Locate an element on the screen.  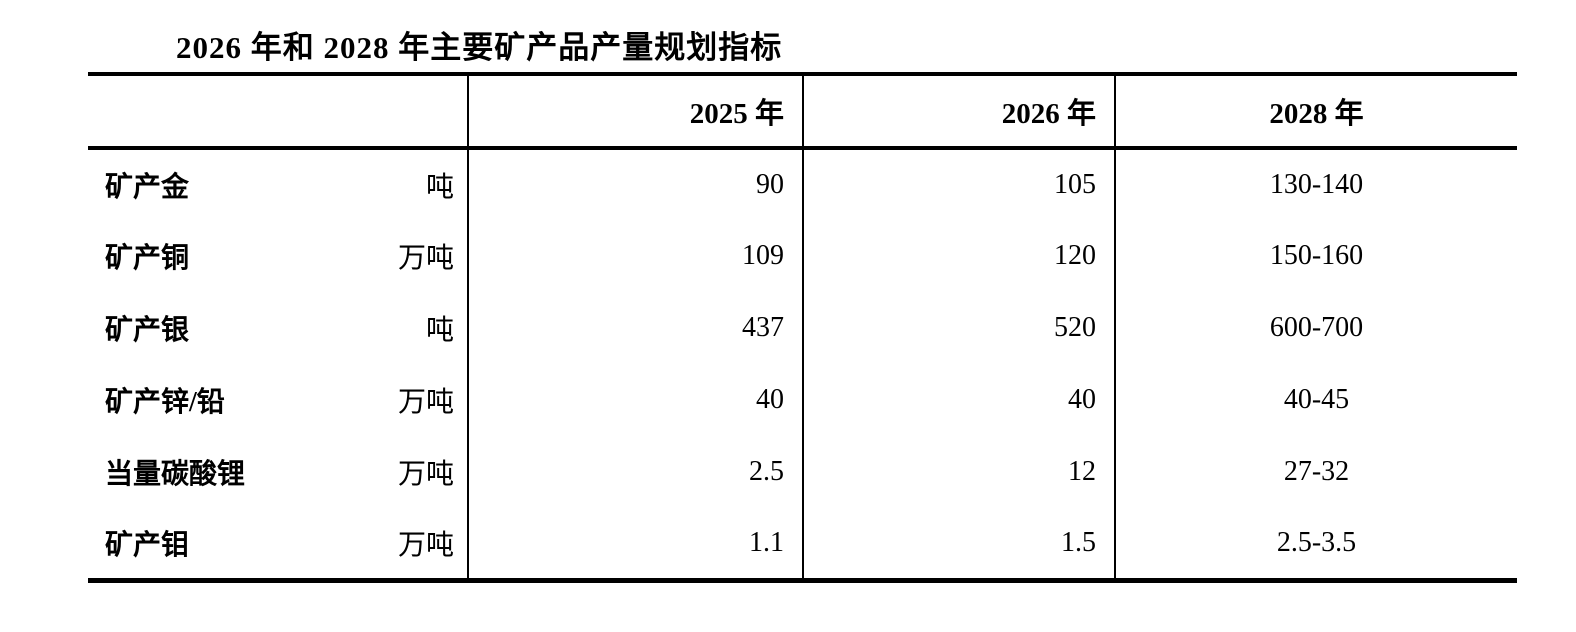
value-2026: 105 is located at coordinates (959, 184).